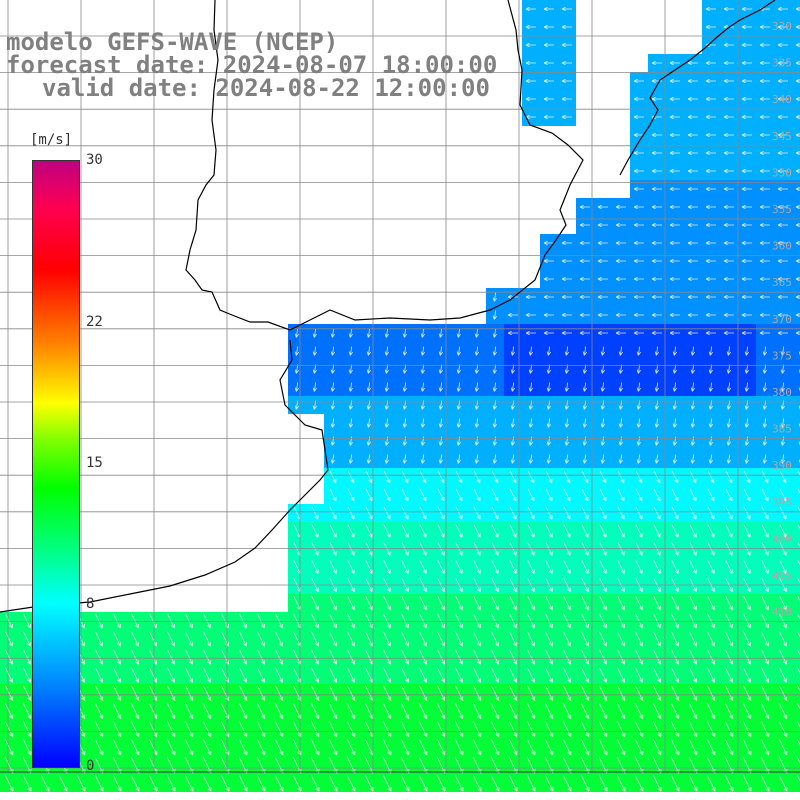 The width and height of the screenshot is (800, 800). Describe the element at coordinates (782, 612) in the screenshot. I see `latitude-label: 410` at that location.